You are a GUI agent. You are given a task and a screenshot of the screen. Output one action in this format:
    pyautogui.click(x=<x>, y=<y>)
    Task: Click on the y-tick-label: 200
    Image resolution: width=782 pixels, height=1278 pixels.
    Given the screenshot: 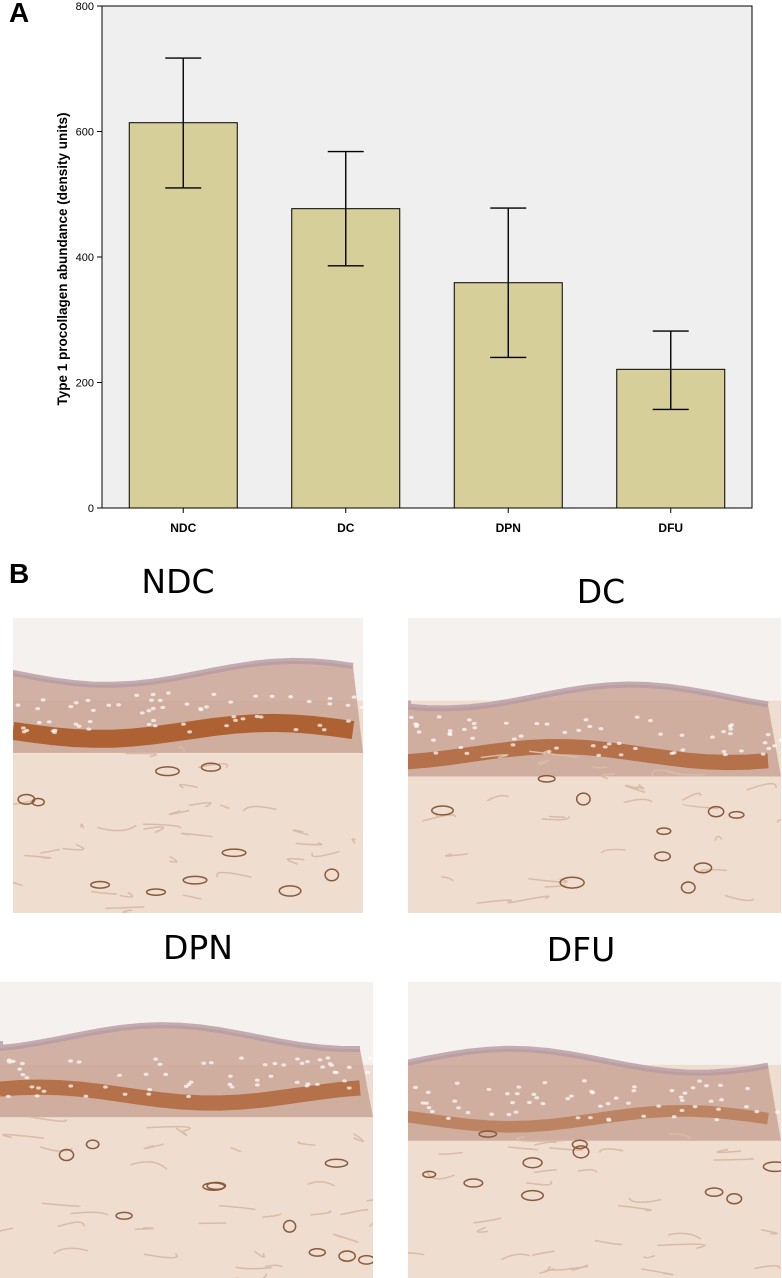 What is the action you would take?
    pyautogui.click(x=85, y=384)
    